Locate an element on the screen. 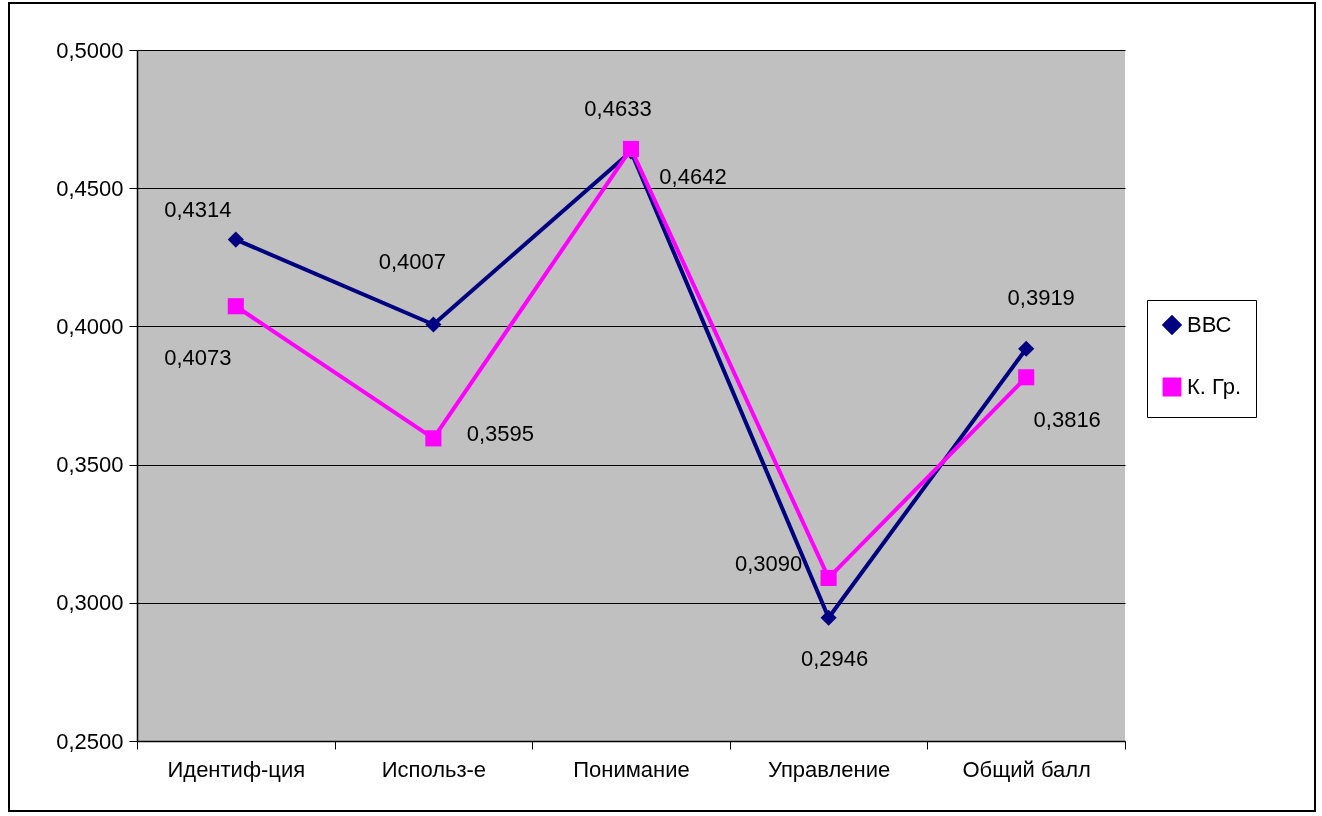  x-tick-label: Управление is located at coordinates (829, 769).